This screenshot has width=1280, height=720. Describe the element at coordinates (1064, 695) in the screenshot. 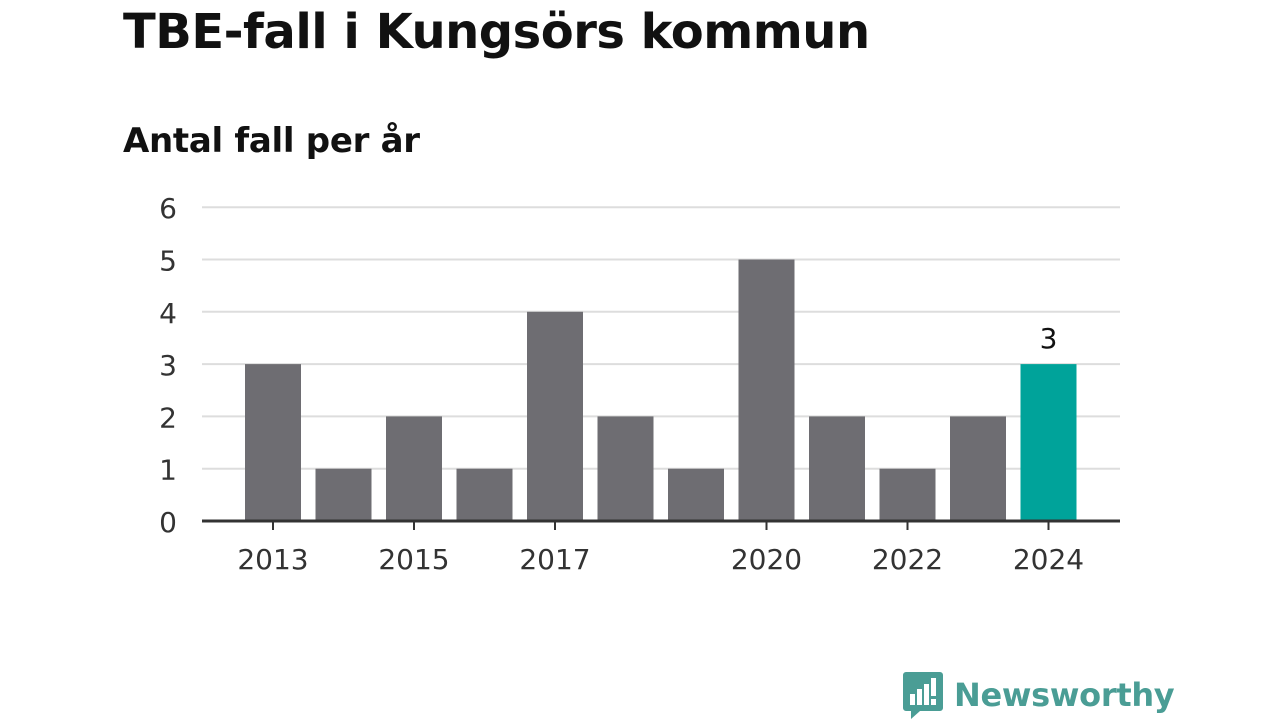

I see `brand-name: Newsworthy` at that location.